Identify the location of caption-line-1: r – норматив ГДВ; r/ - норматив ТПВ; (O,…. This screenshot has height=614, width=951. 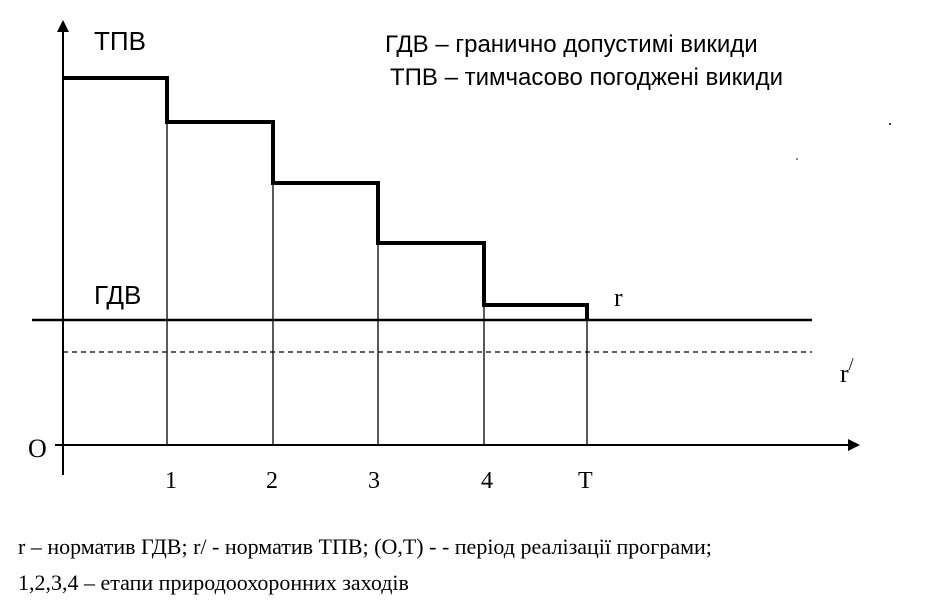
(365, 546).